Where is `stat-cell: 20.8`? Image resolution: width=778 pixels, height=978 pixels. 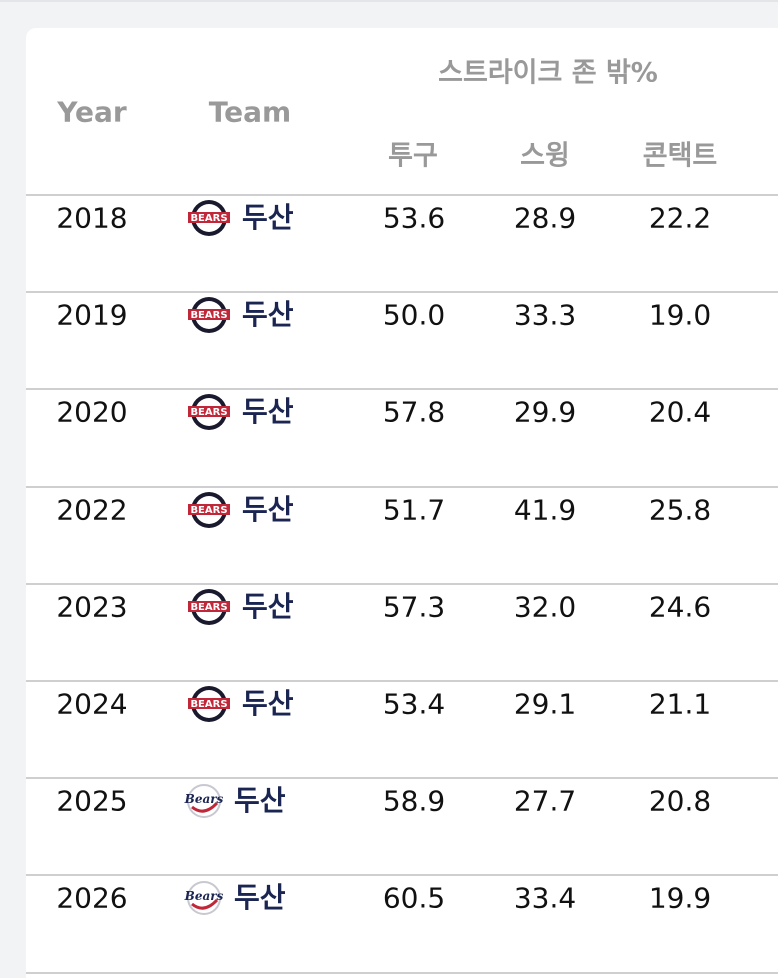 stat-cell: 20.8 is located at coordinates (680, 801).